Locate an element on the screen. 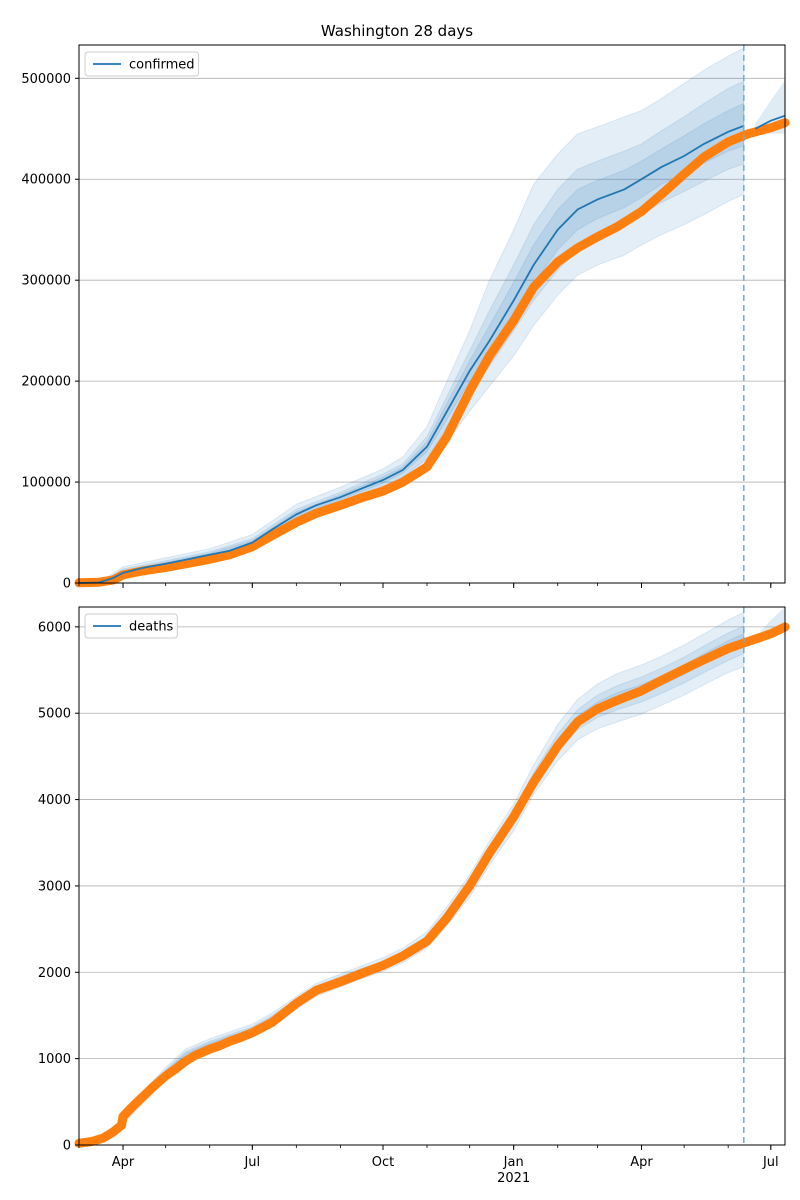 This screenshot has width=800, height=1200. deaths-y-axis: 0 1000 2000 3000 4000 5000 6000 is located at coordinates (58, 887).